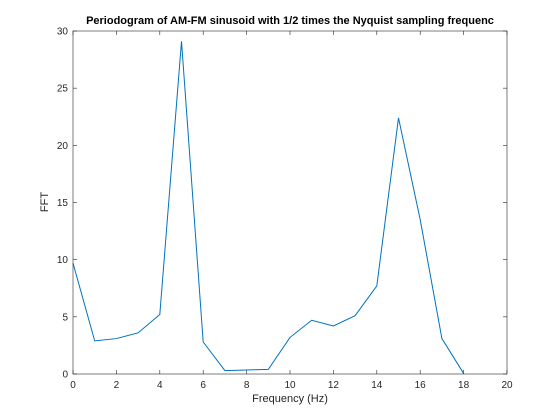 The image size is (560, 420). I want to click on y-tick-label: 25, so click(63, 89).